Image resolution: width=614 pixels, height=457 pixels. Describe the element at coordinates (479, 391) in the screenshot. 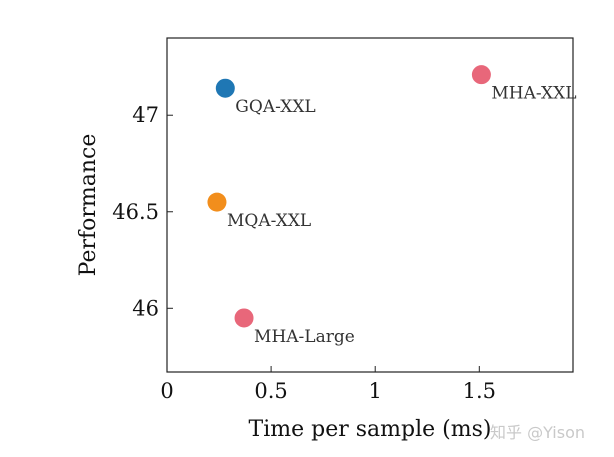

I see `x-tick-label: 1.5` at that location.